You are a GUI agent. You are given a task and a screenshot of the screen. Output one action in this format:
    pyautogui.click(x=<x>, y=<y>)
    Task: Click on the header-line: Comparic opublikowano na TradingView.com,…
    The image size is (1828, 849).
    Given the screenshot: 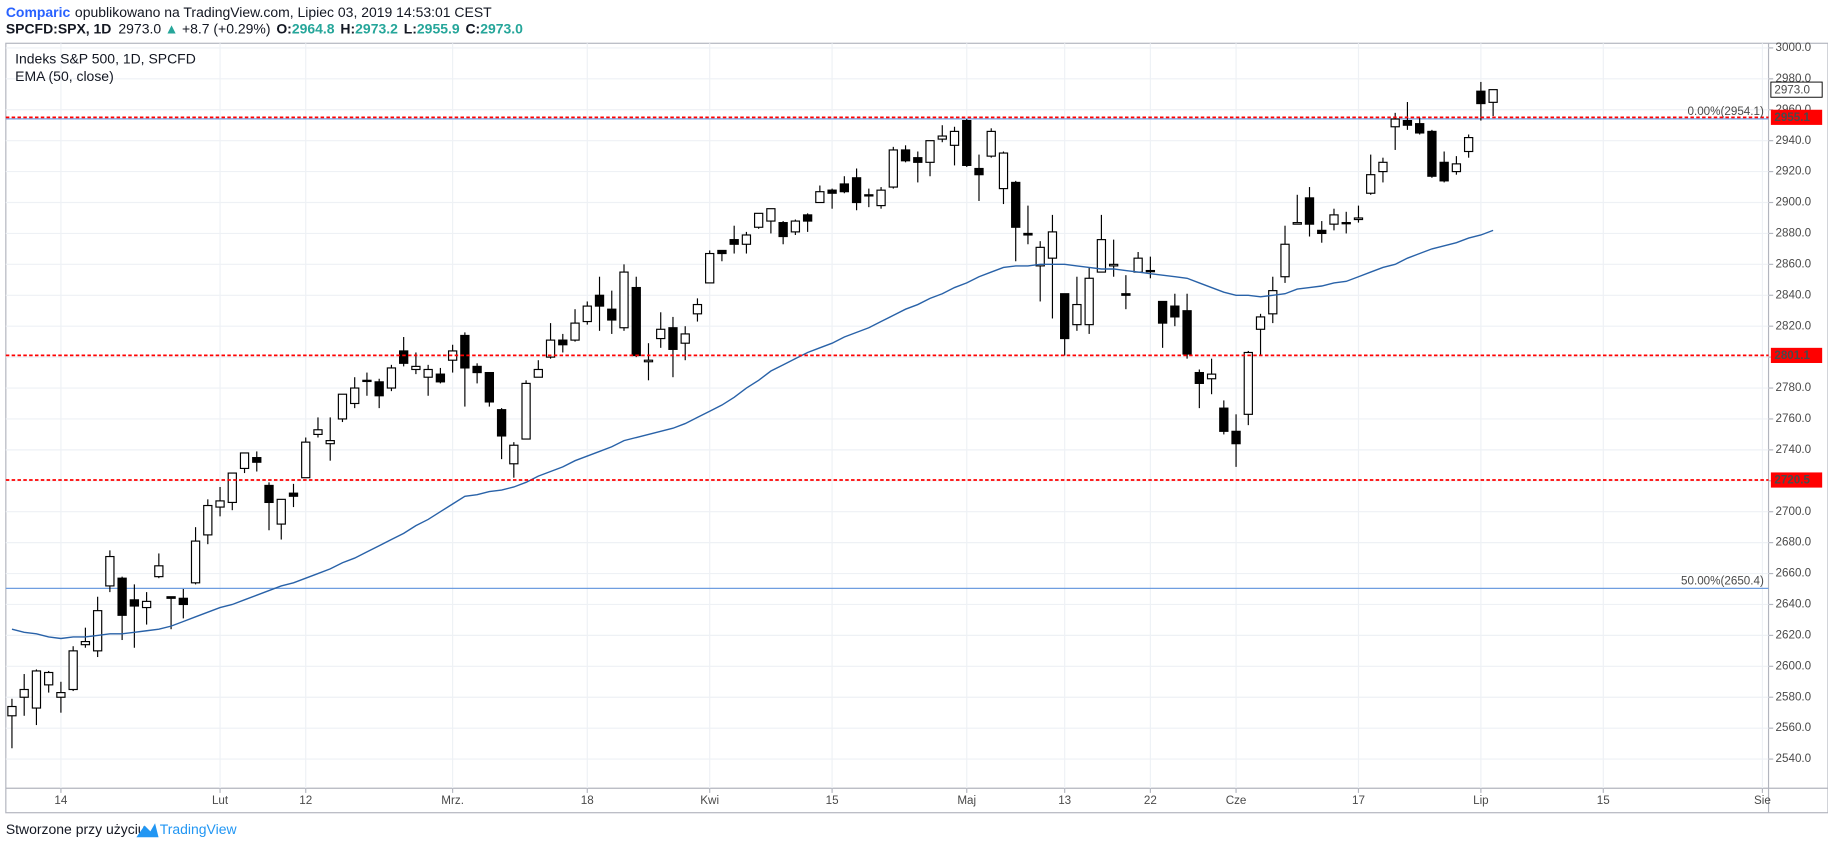 What is the action you would take?
    pyautogui.click(x=249, y=12)
    